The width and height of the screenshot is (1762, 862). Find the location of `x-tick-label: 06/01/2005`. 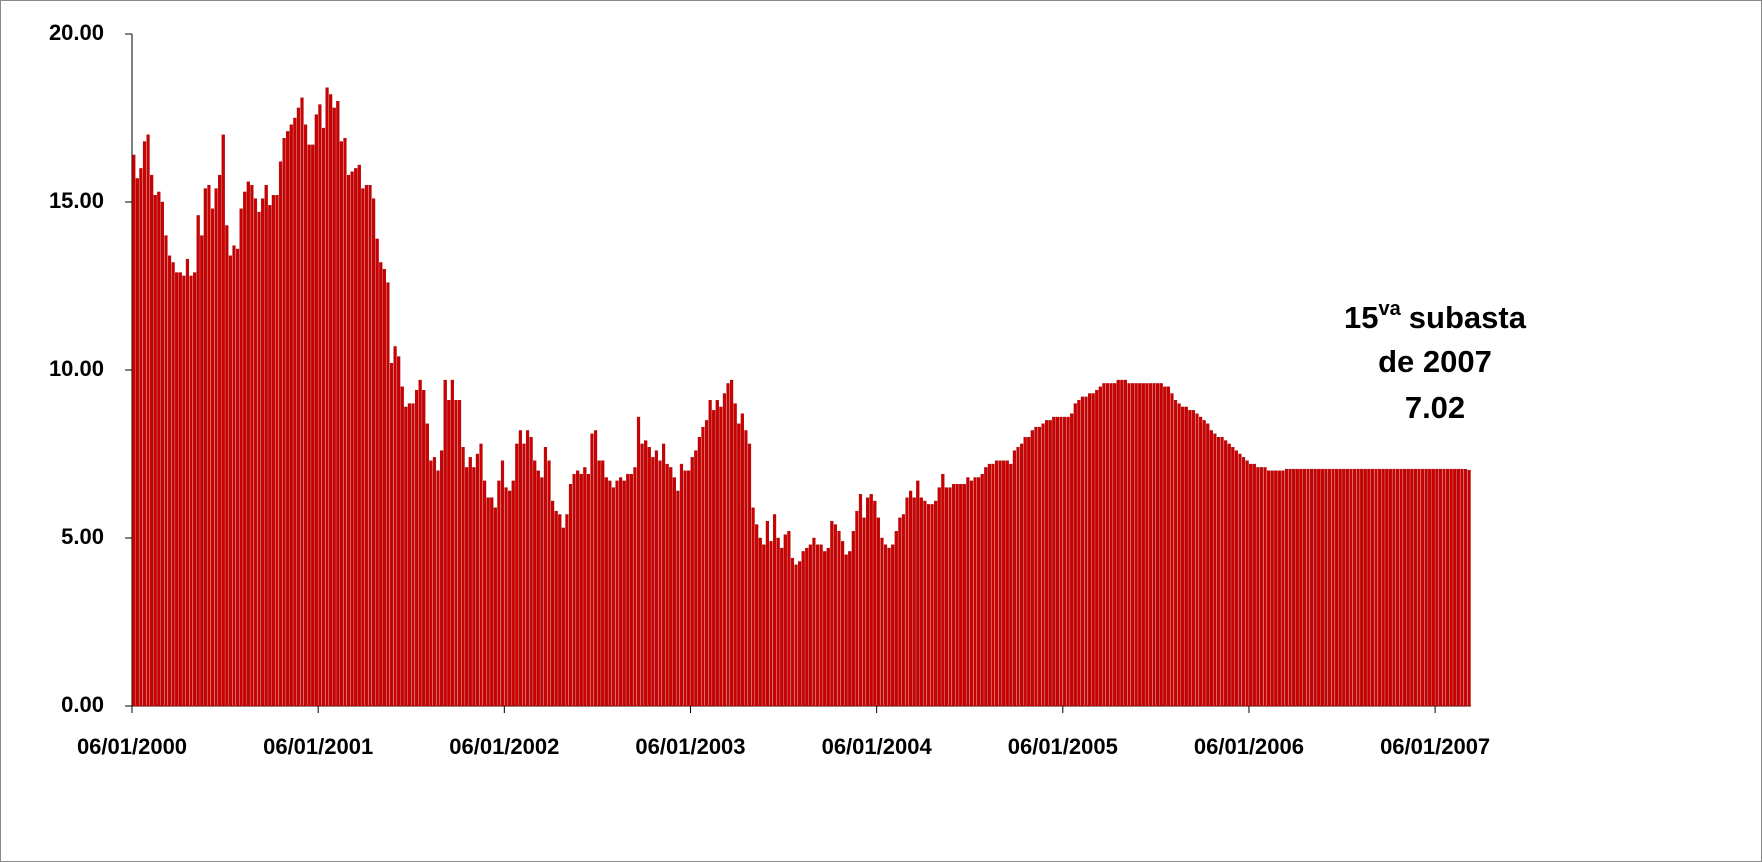

x-tick-label: 06/01/2005 is located at coordinates (1063, 746).